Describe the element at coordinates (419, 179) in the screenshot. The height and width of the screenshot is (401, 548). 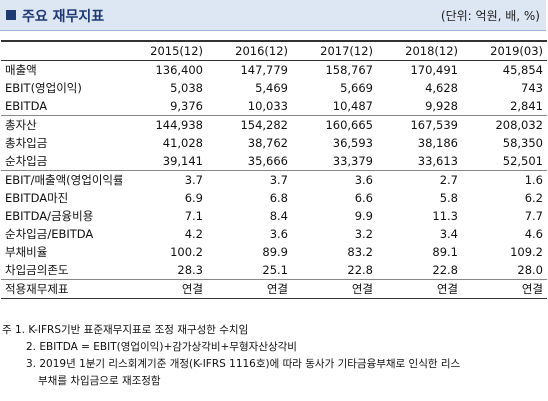
I see `table-cell: 2.7` at that location.